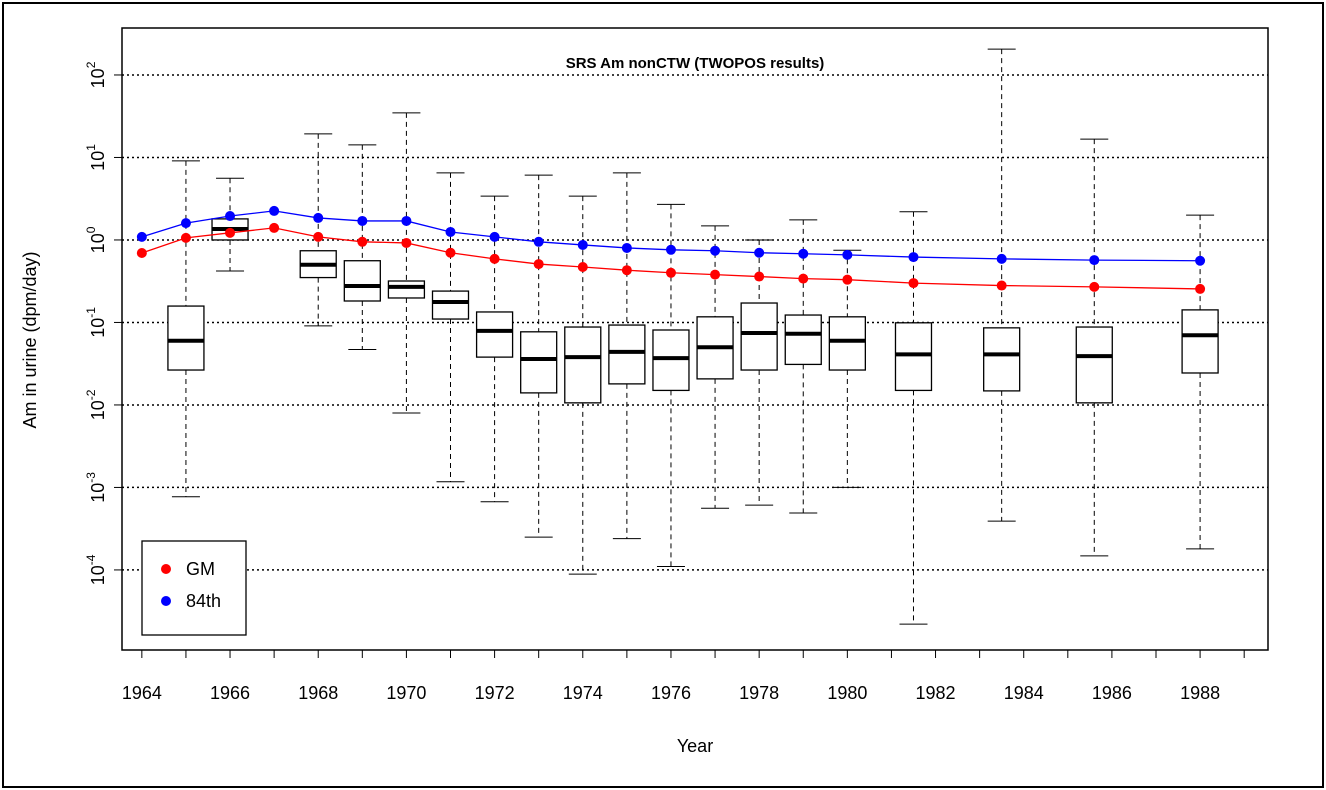  I want to click on x-tick-label: 1974, so click(583, 693).